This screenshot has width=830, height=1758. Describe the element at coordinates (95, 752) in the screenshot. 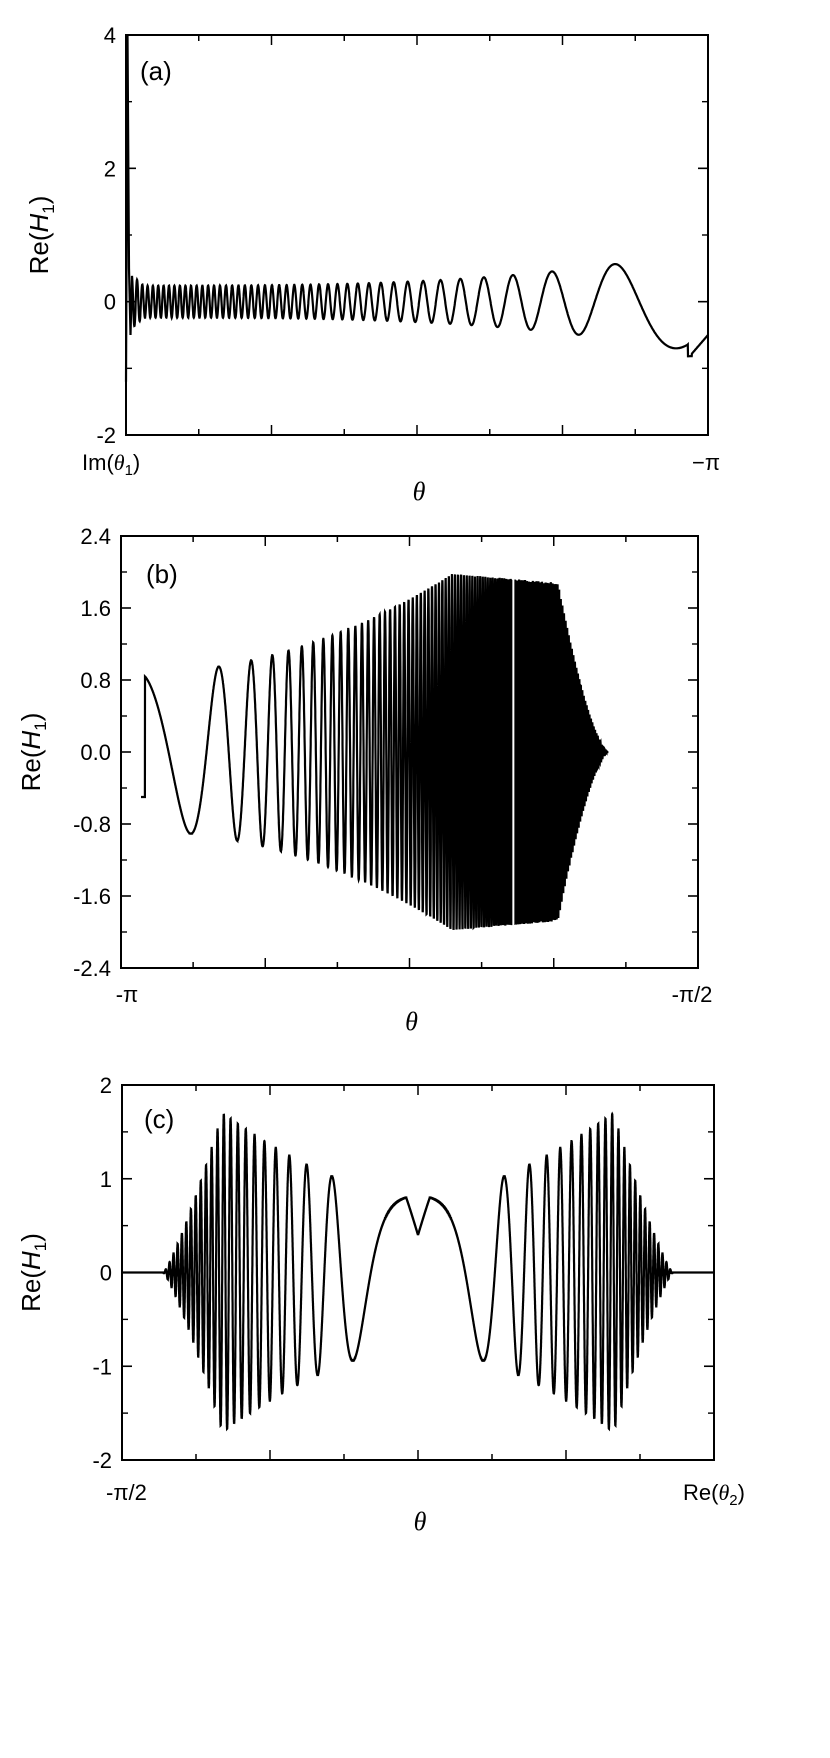

I see `y-tick-label: 0.0` at that location.